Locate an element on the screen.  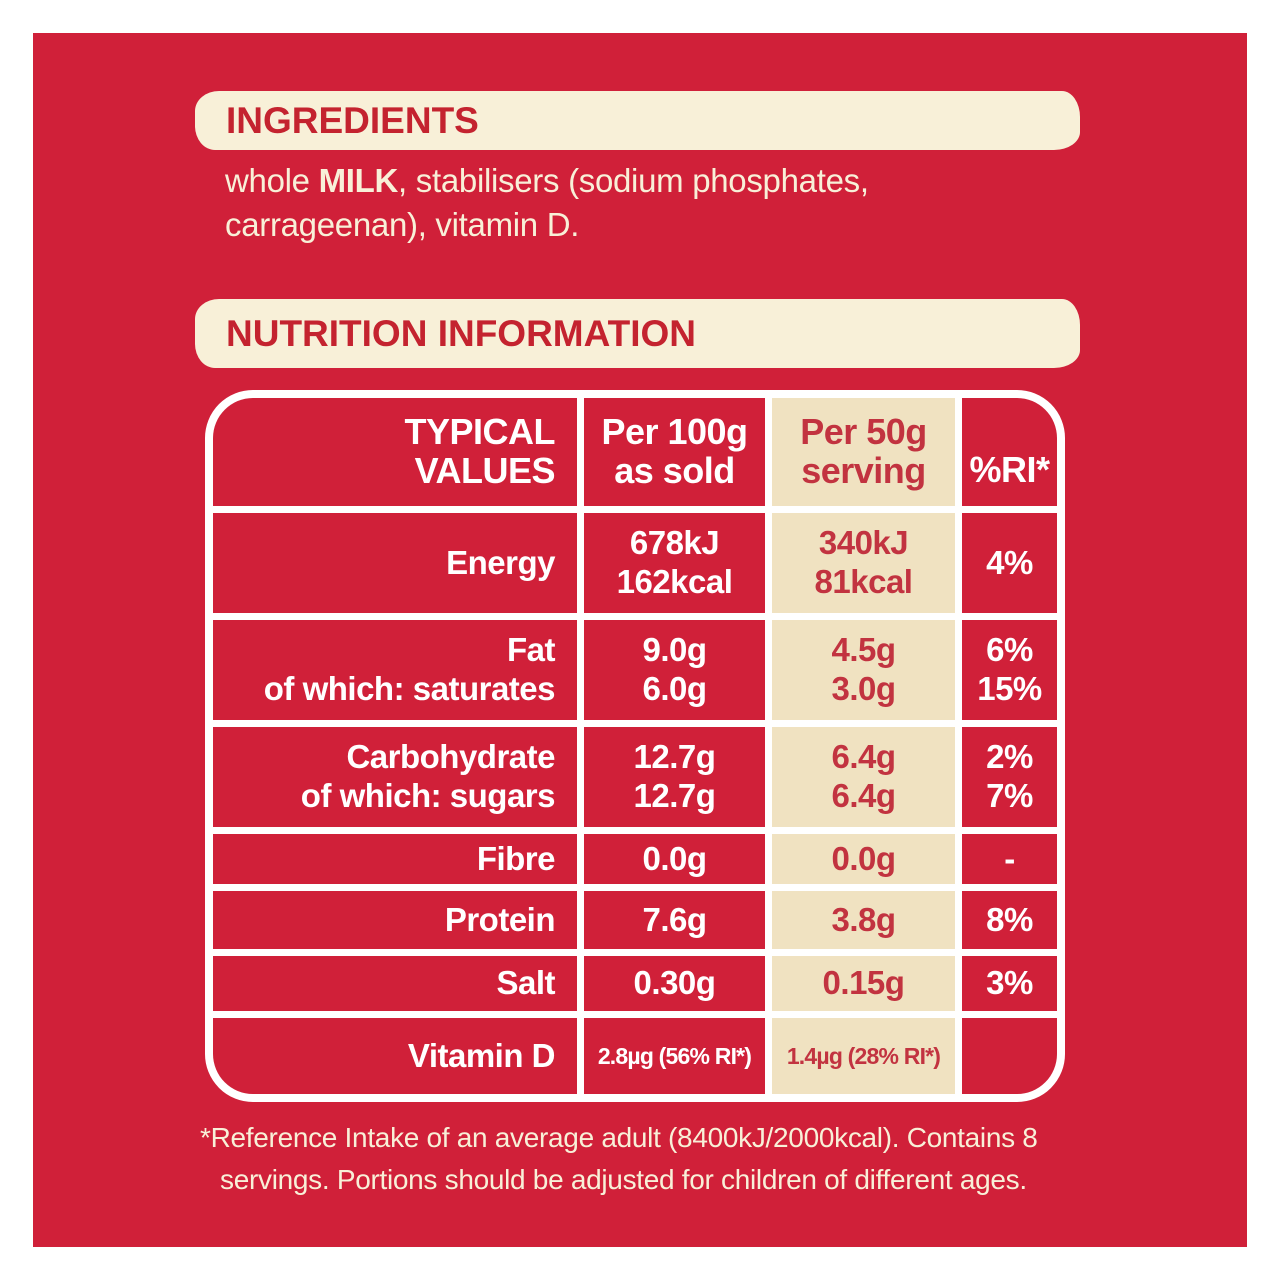
row-fat-per100: 9.0g 6.0g is located at coordinates (674, 670).